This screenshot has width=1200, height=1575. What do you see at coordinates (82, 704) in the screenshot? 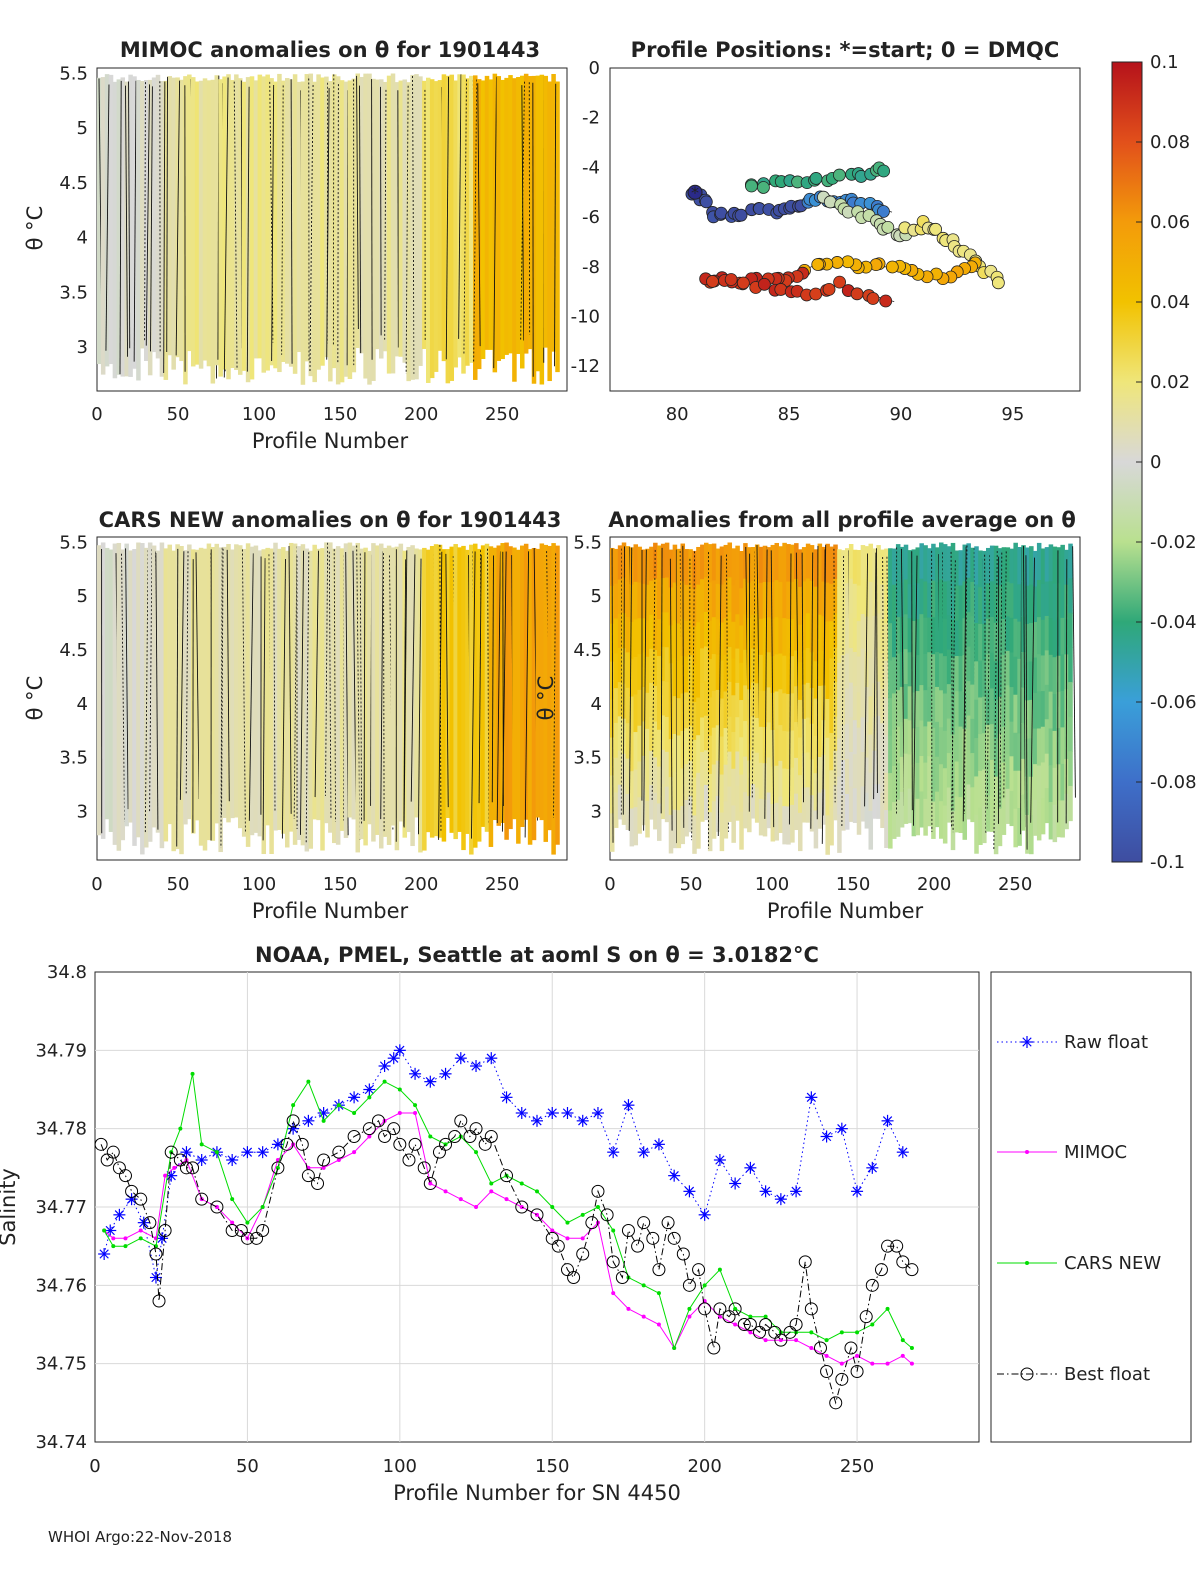
I see `y-tick-label: 4` at bounding box center [82, 704].